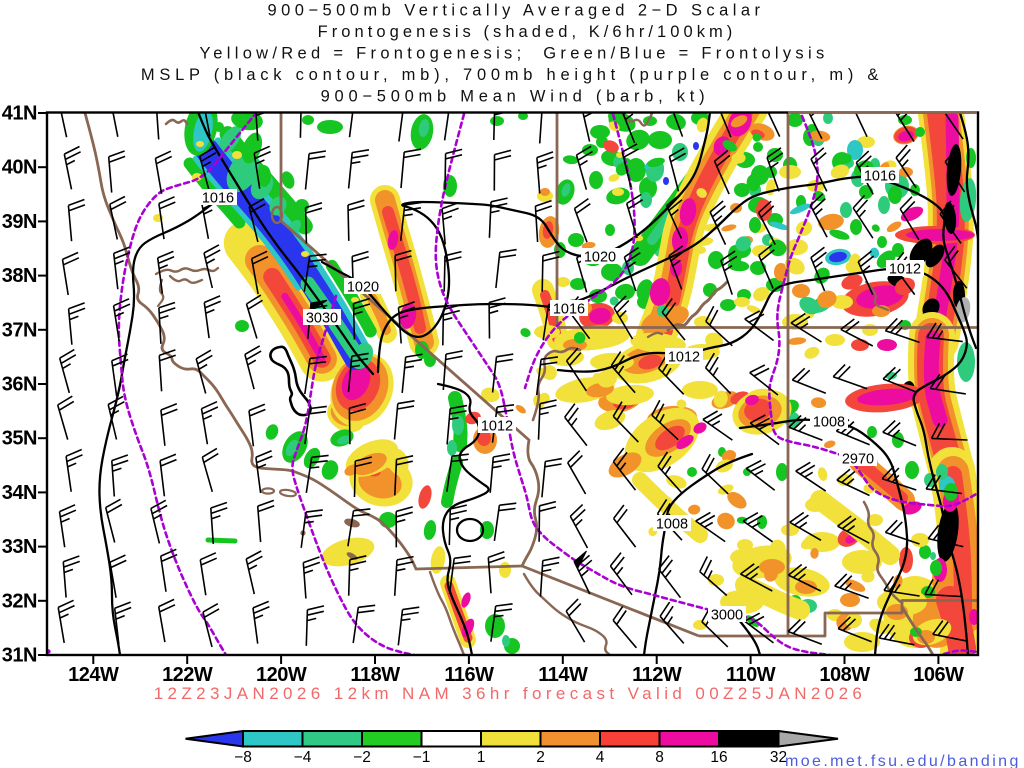 The image size is (1024, 768). Describe the element at coordinates (243, 757) in the screenshot. I see `svg-text: −8` at that location.